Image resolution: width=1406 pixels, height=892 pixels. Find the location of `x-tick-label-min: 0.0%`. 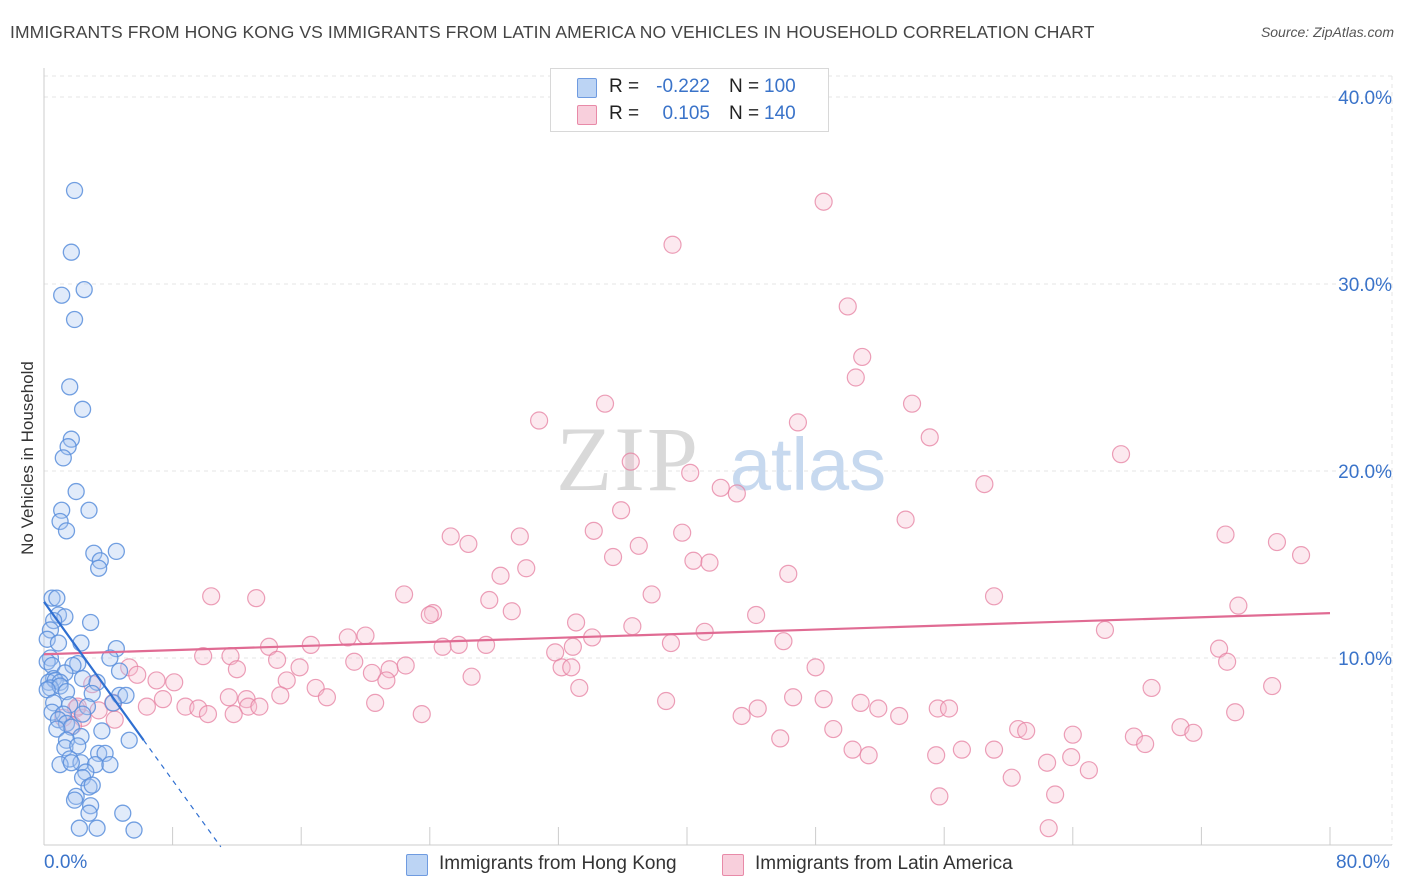

x-tick-label-min: 0.0% is located at coordinates (66, 862).